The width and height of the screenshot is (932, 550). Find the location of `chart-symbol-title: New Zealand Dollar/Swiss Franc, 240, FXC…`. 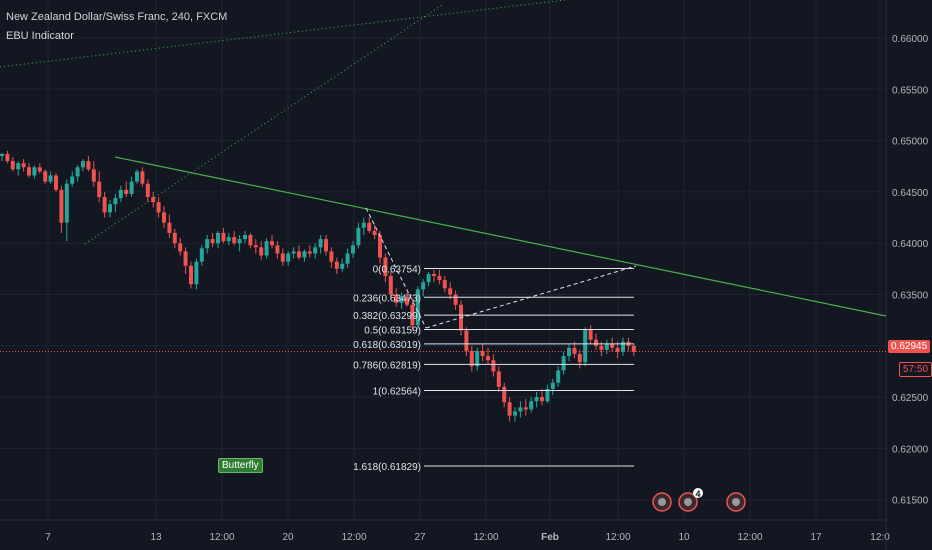

chart-symbol-title: New Zealand Dollar/Swiss Franc, 240, FXC… is located at coordinates (117, 17).